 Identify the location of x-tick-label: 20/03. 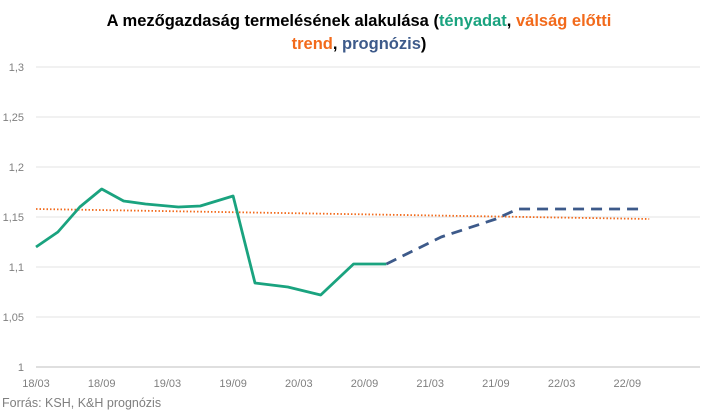
(299, 384).